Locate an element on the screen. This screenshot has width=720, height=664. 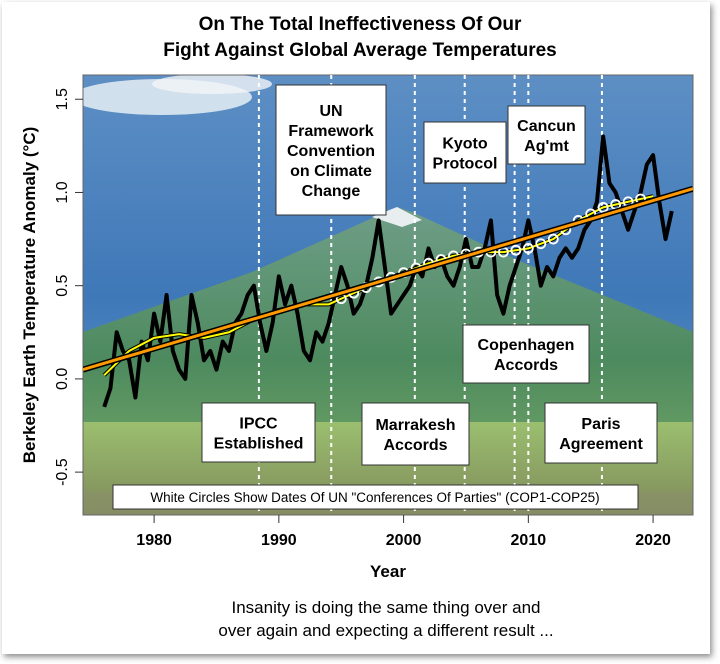
event-annotation-label: Change is located at coordinates (331, 191).